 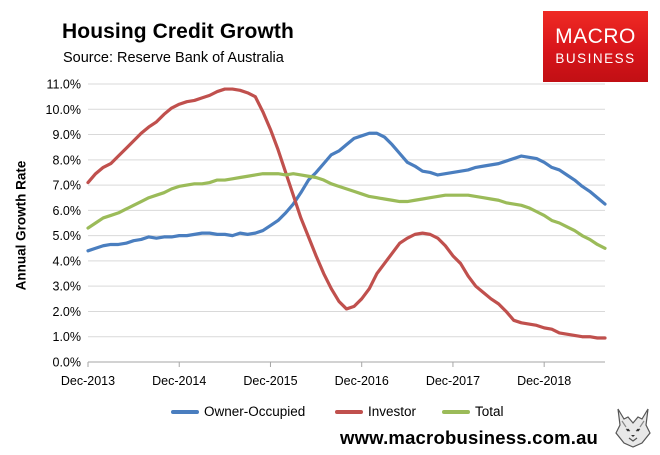 I want to click on y-tick-label: 8.0%, so click(x=67, y=160).